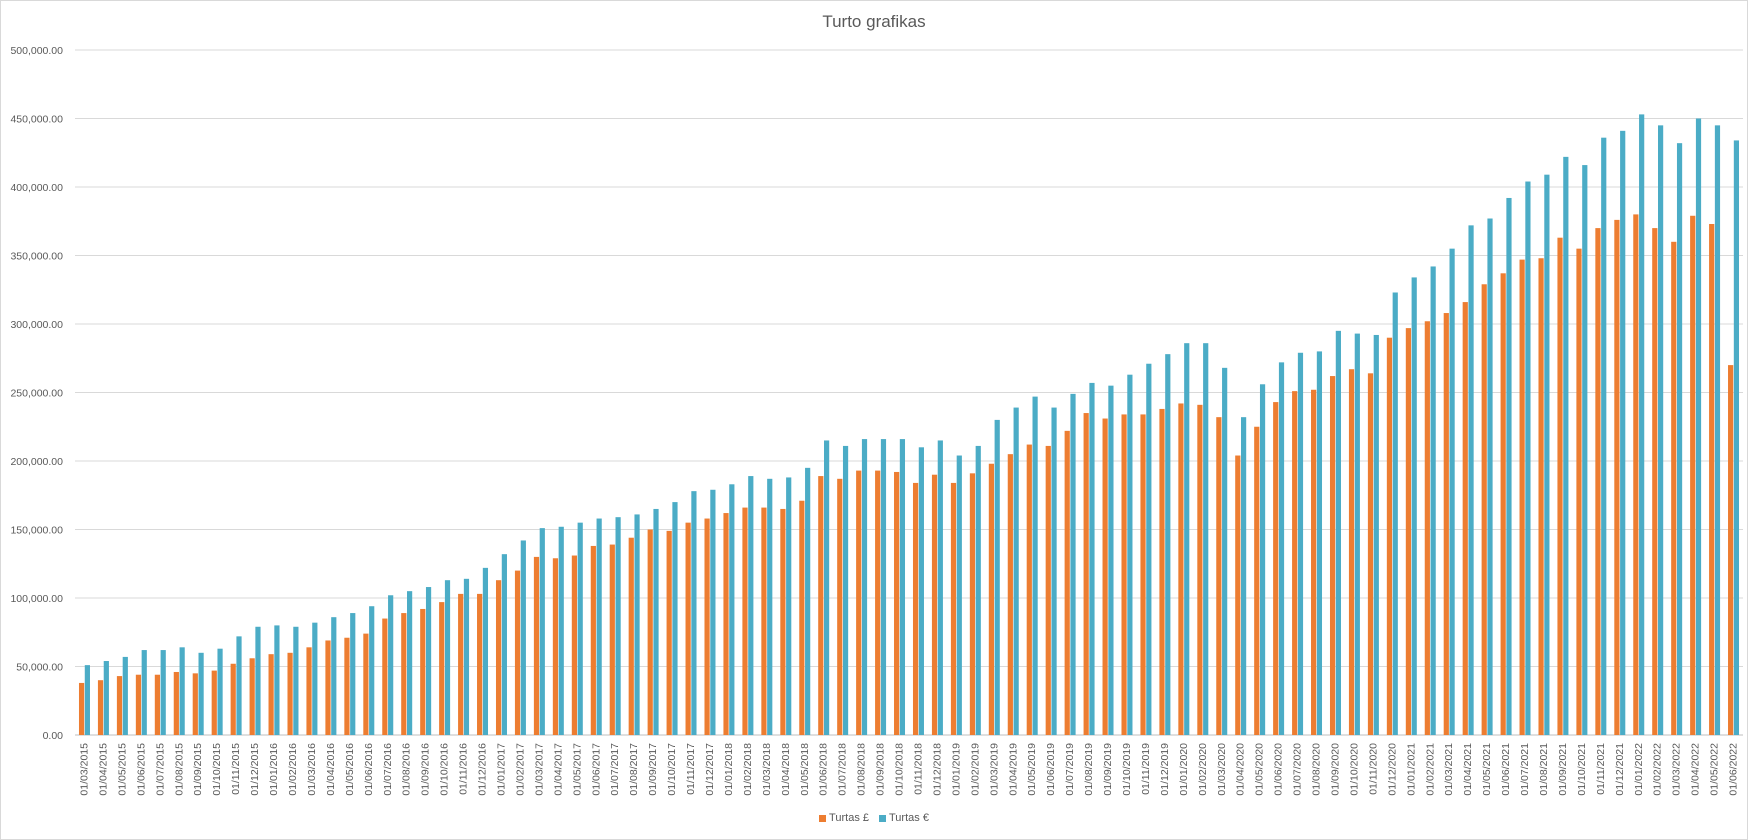 The height and width of the screenshot is (840, 1748). What do you see at coordinates (1146, 769) in the screenshot?
I see `x-tick-label: 01/11/2019` at bounding box center [1146, 769].